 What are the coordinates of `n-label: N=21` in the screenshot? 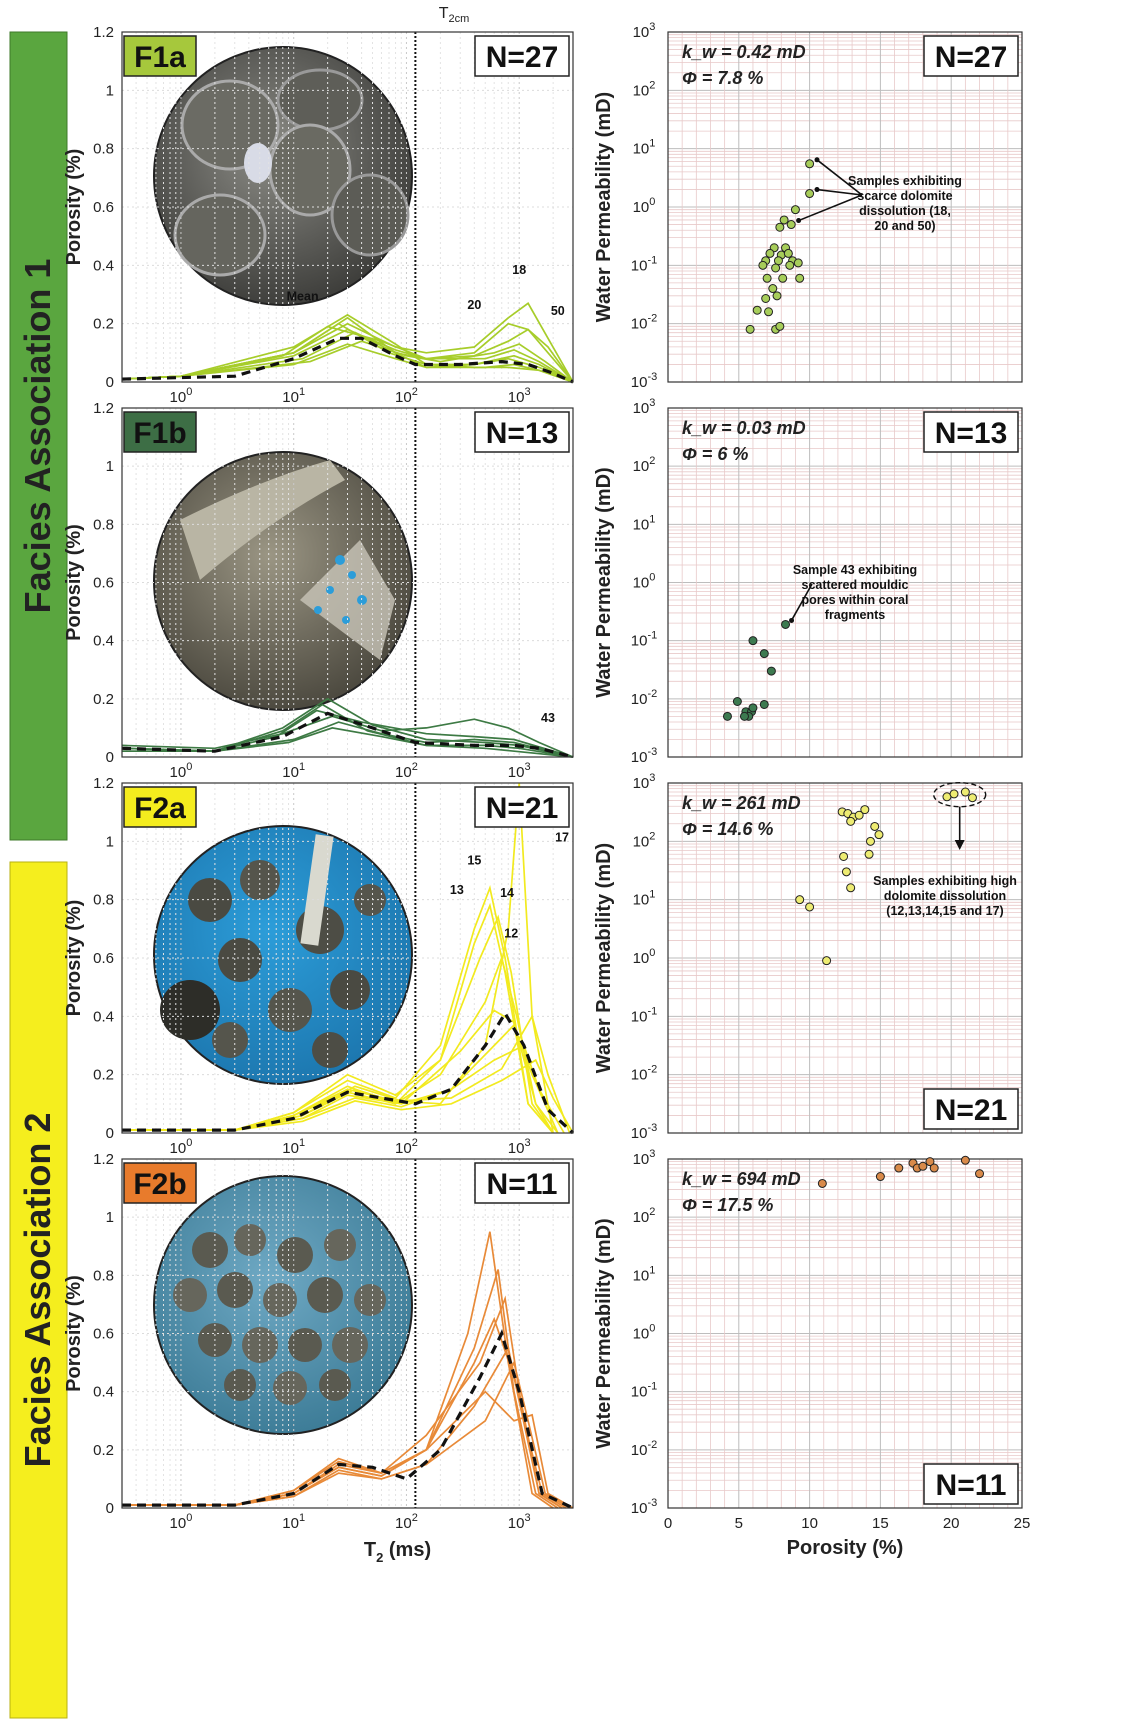 It's located at (971, 1110).